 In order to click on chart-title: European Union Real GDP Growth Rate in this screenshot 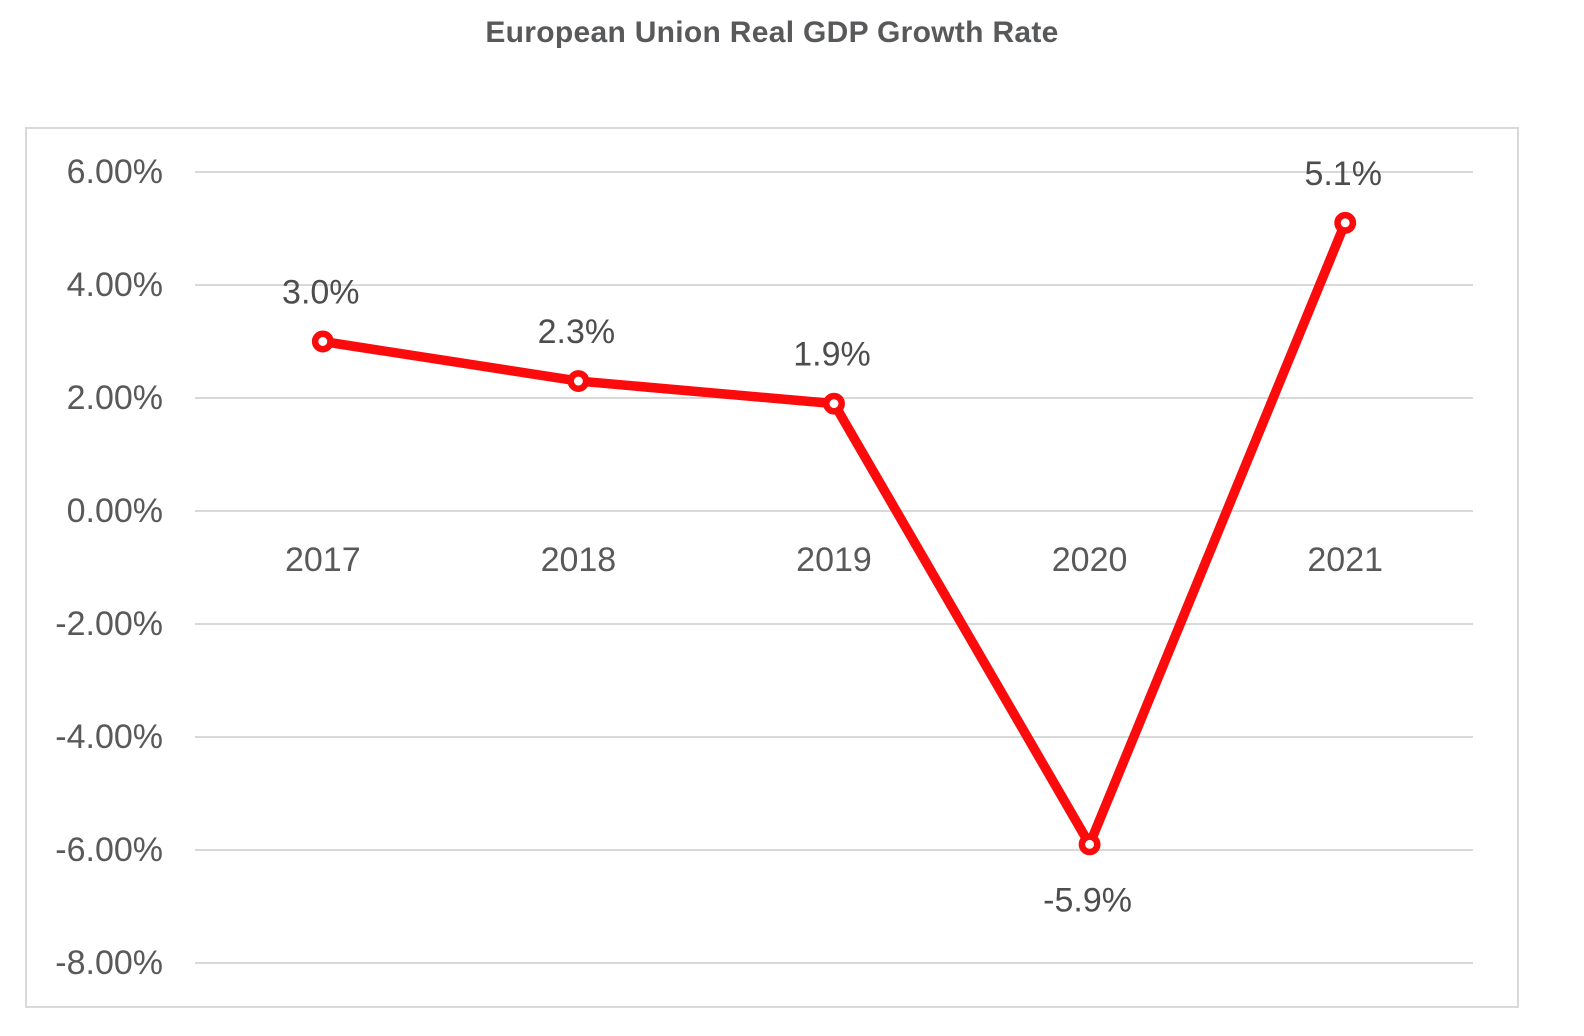, I will do `click(772, 32)`.